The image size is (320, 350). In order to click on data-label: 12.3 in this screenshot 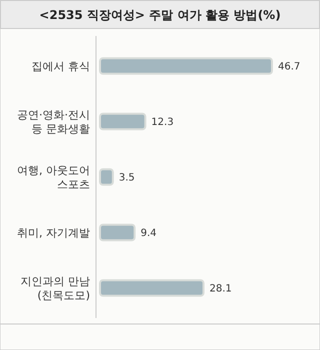, I will do `click(162, 122)`.